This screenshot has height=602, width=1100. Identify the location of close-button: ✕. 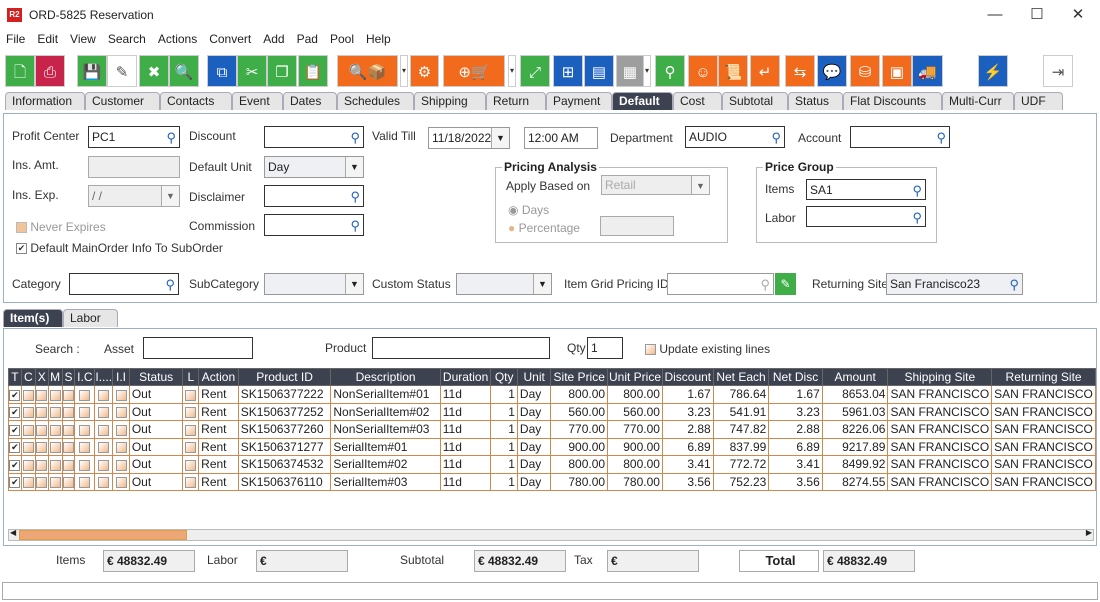
(1078, 14).